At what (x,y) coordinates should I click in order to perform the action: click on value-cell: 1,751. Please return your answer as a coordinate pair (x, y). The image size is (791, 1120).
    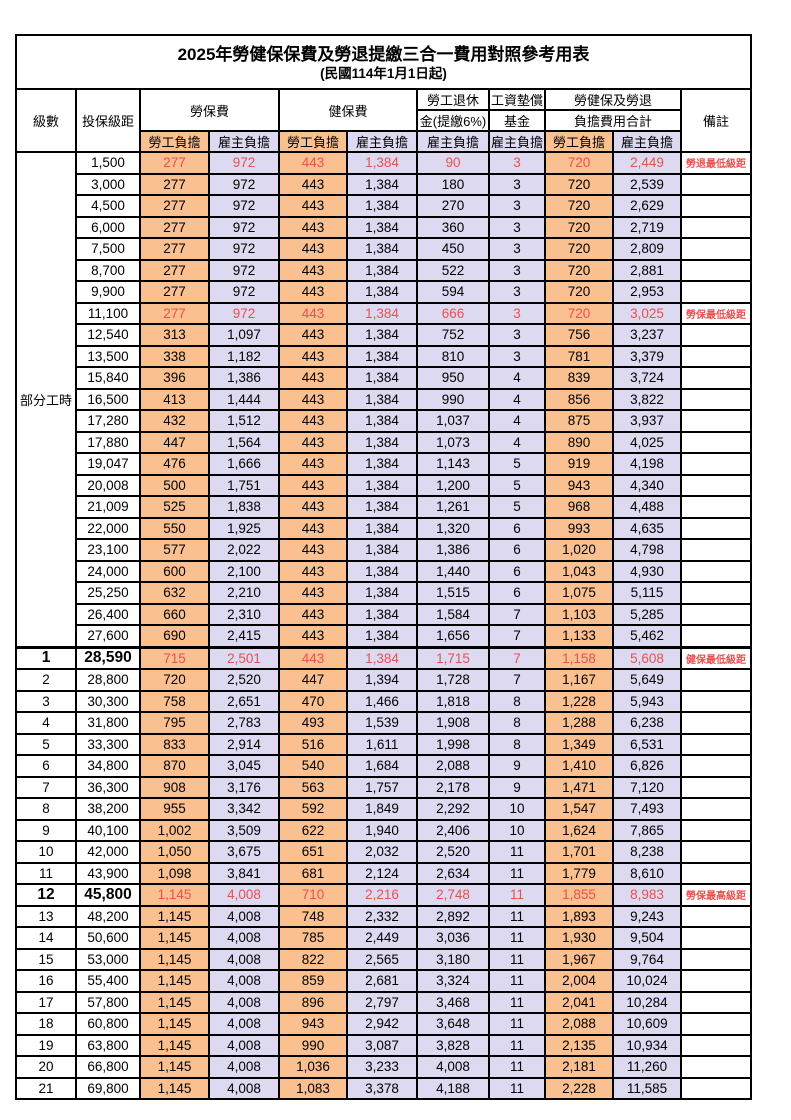
    Looking at the image, I should click on (244, 485).